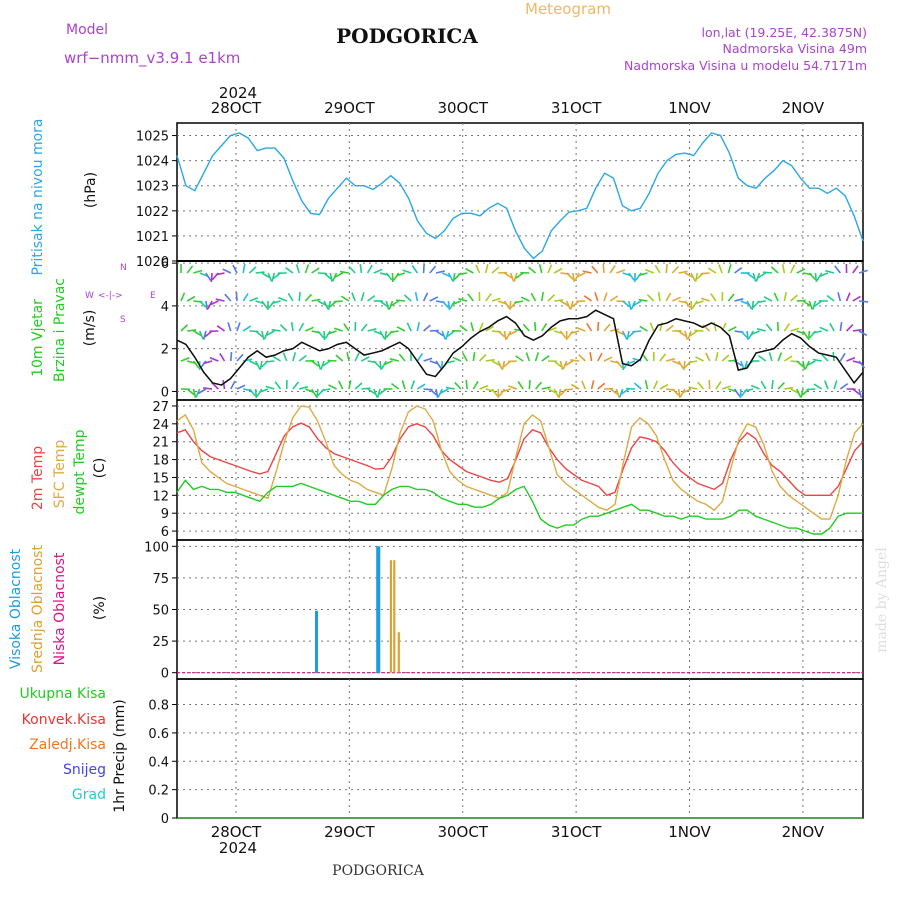 The height and width of the screenshot is (900, 900). Describe the element at coordinates (576, 108) in the screenshot. I see `date-tick-top: 31OCT` at that location.